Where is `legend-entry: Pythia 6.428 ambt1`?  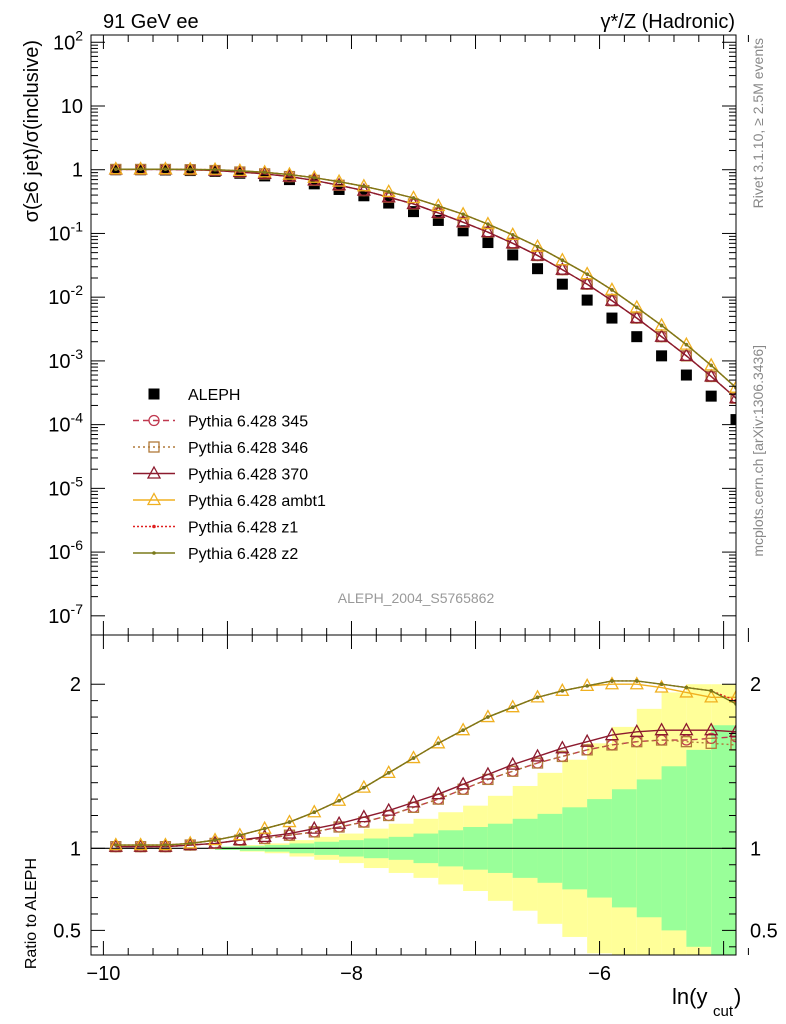 legend-entry: Pythia 6.428 ambt1 is located at coordinates (229, 501).